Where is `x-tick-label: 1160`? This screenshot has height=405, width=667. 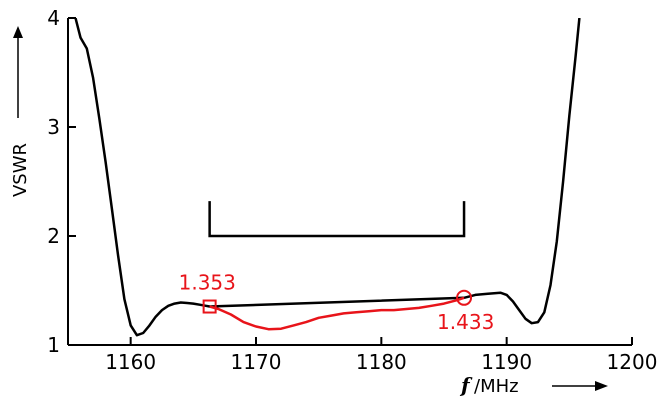
x-tick-label: 1160 is located at coordinates (130, 362).